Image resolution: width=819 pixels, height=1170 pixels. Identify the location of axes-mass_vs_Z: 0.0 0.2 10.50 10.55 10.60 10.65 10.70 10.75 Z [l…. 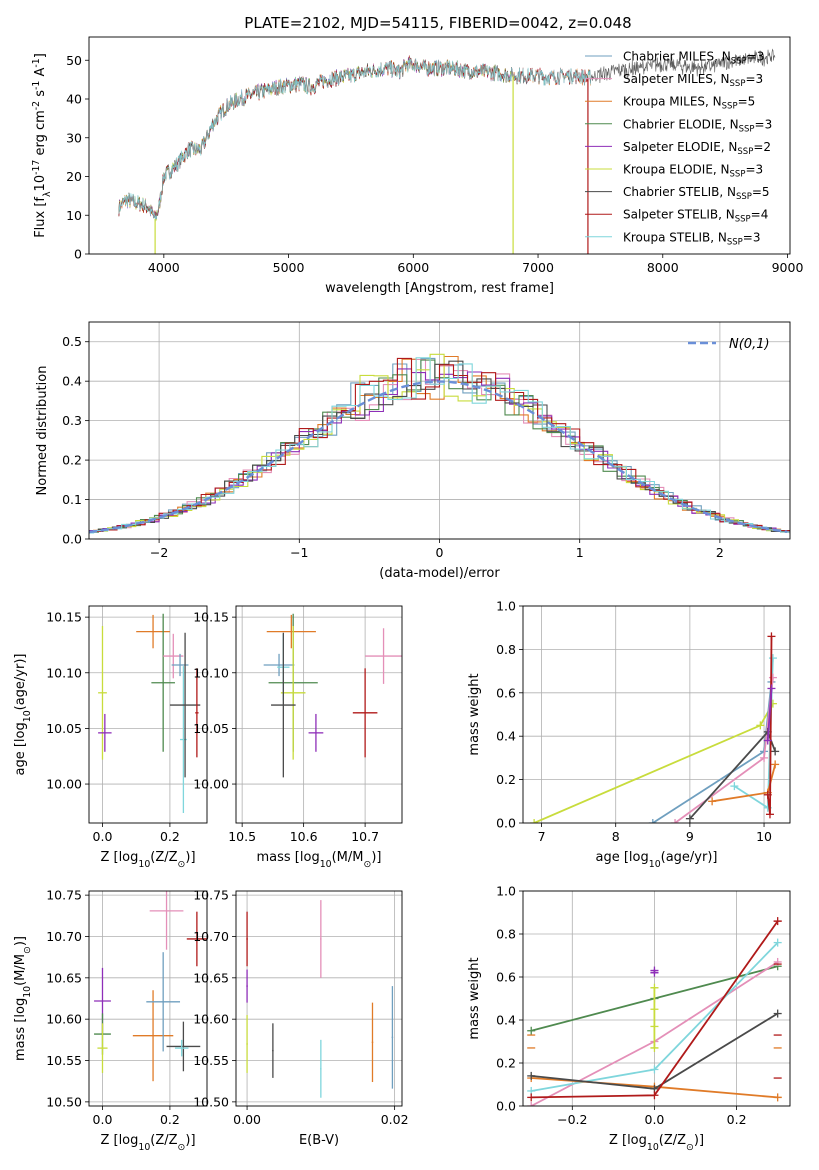
(110, 1020).